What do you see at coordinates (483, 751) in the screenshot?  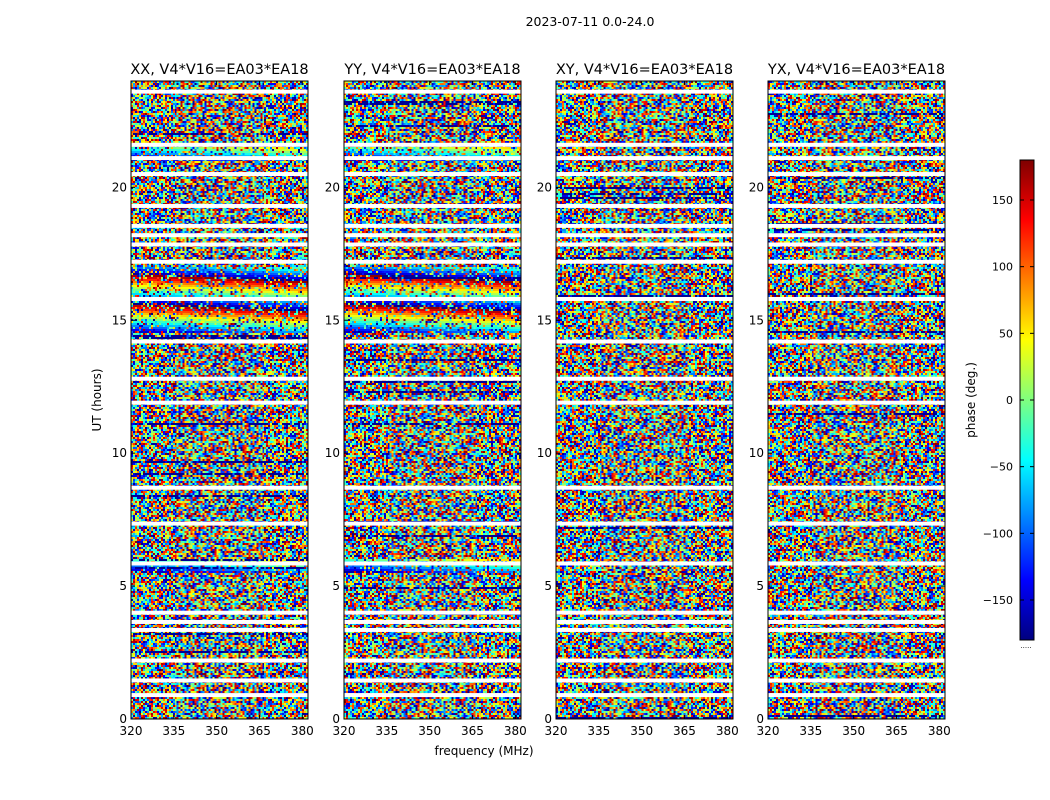 I see `x-axis-label: frequency (MHz)` at bounding box center [483, 751].